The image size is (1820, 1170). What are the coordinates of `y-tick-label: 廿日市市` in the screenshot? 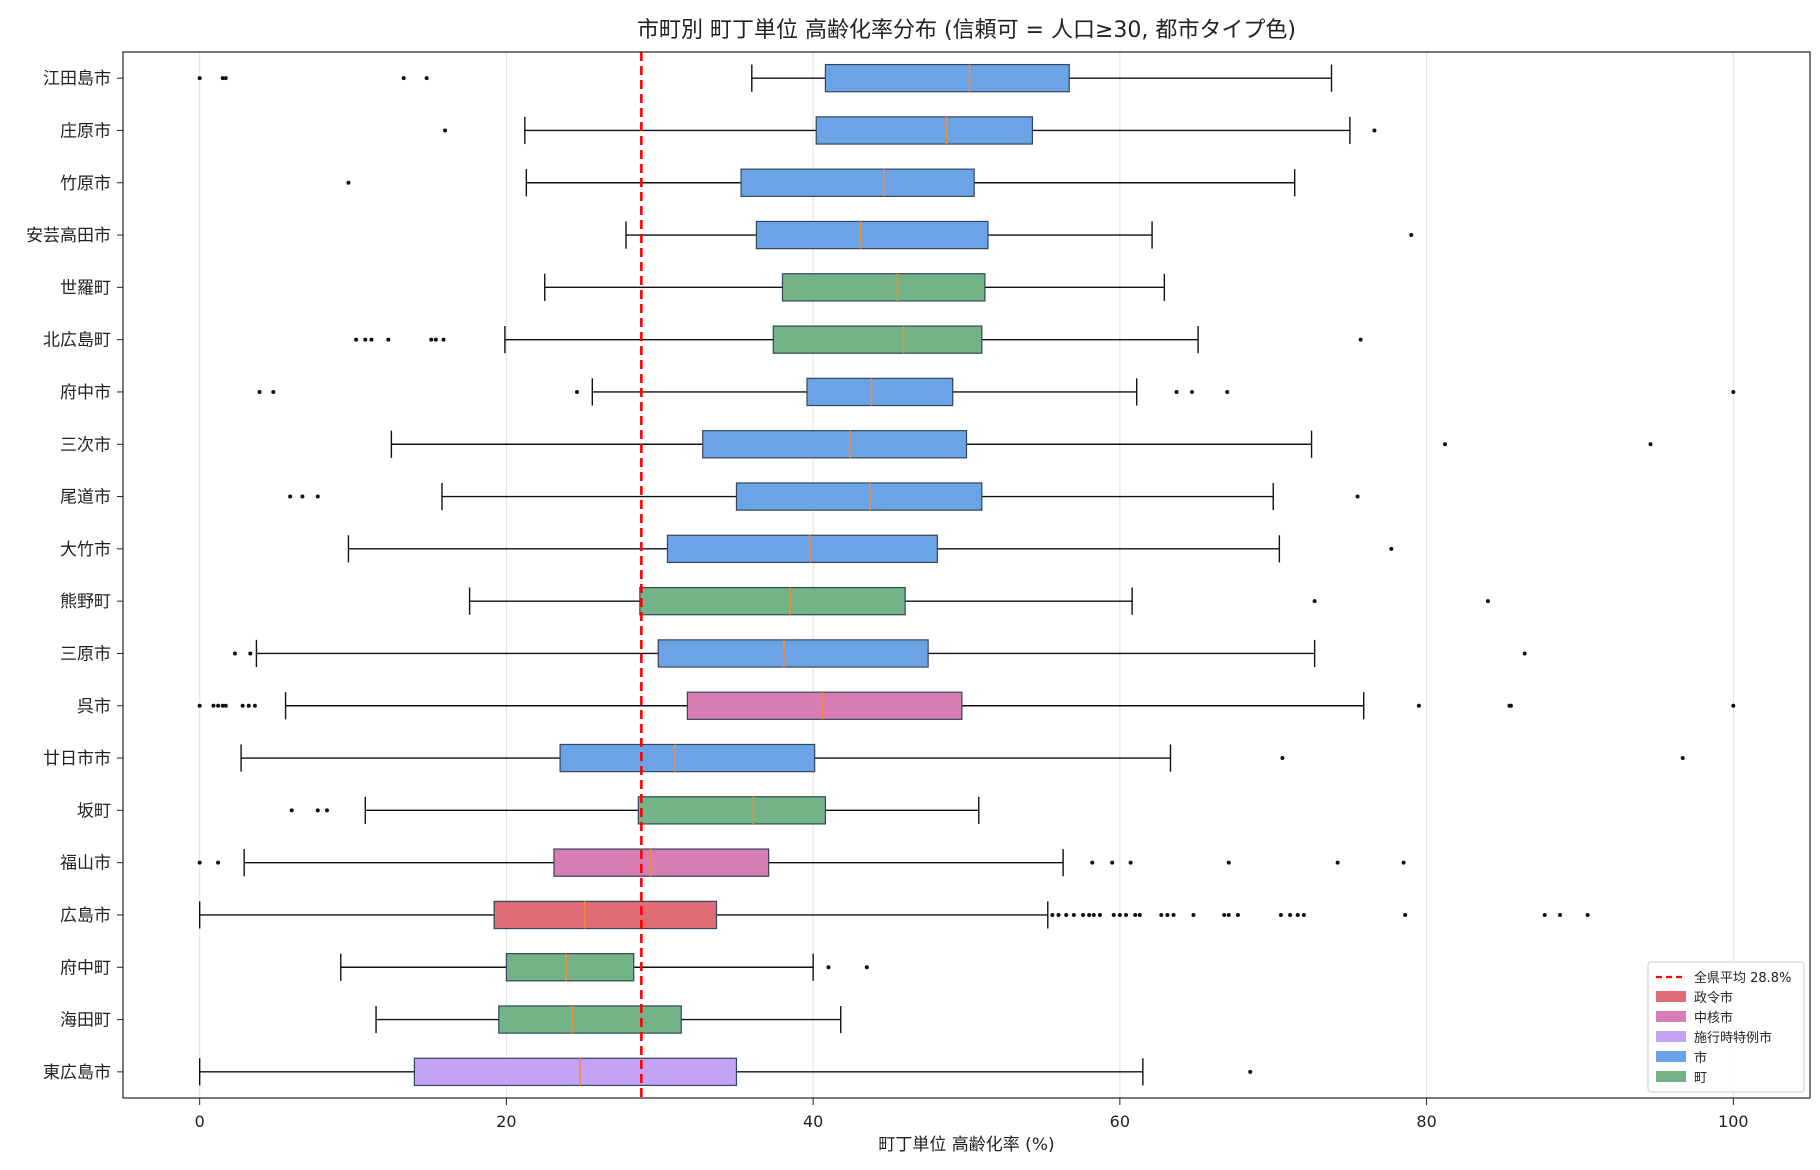 It's located at (77, 759).